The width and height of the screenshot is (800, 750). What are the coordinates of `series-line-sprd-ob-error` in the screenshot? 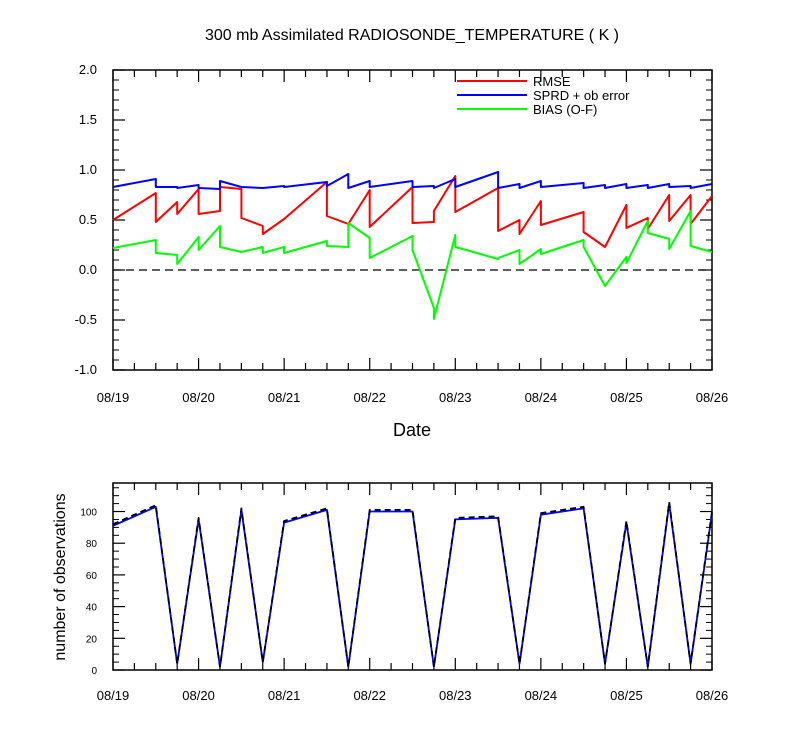 It's located at (412, 180).